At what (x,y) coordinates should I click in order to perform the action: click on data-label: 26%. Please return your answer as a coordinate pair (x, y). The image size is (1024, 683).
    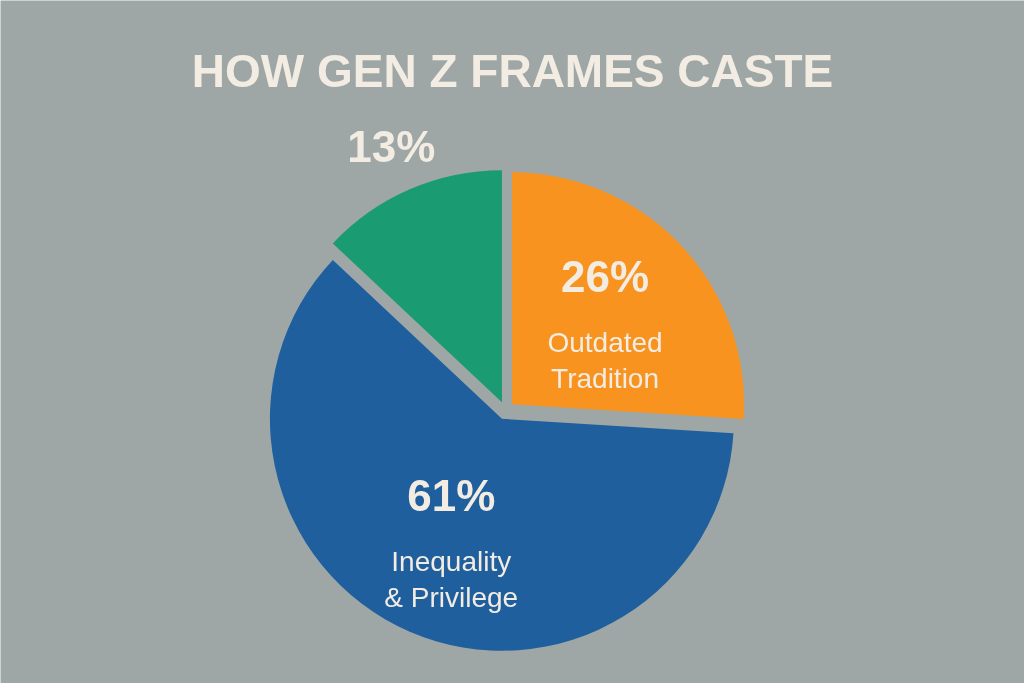
    Looking at the image, I should click on (605, 277).